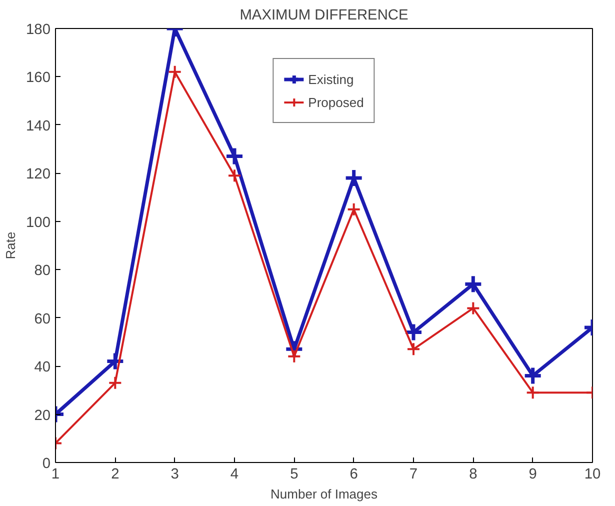 The width and height of the screenshot is (615, 506). What do you see at coordinates (324, 494) in the screenshot?
I see `x-axis-title: Number of Images` at bounding box center [324, 494].